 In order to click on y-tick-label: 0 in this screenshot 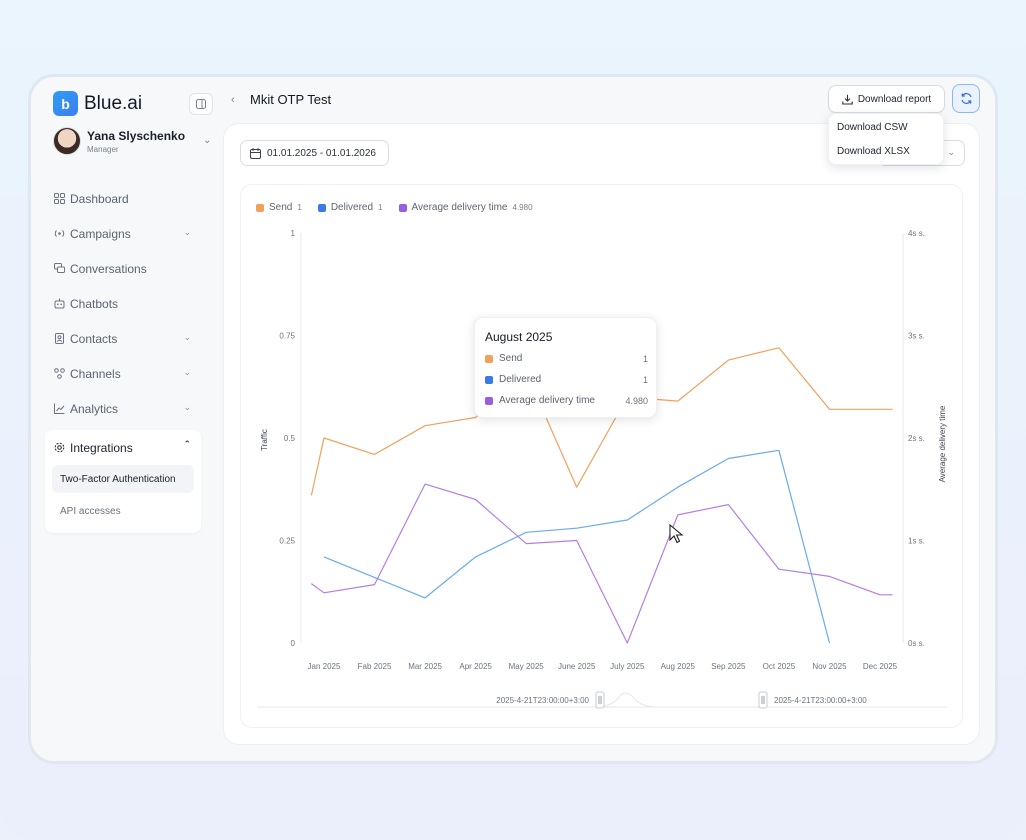, I will do `click(293, 643)`.